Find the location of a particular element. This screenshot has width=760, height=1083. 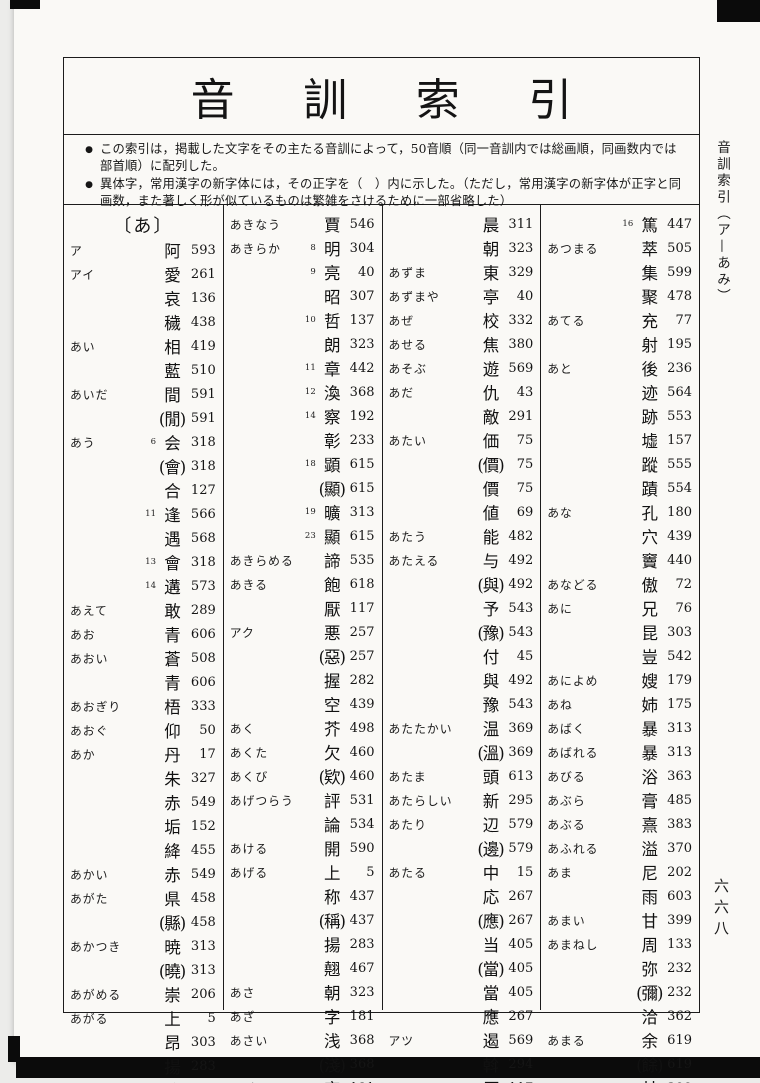

page-number-cell: 137 is located at coordinates (362, 320).